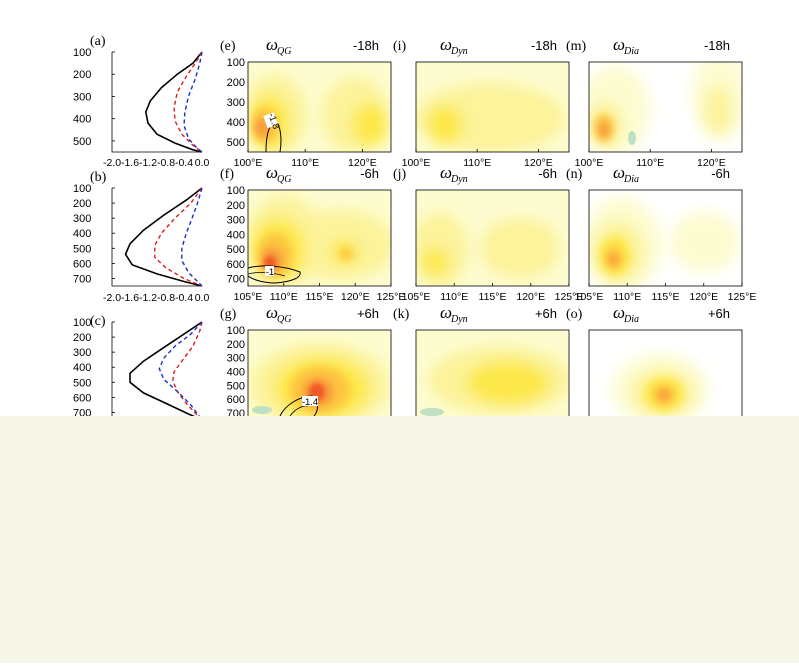 This screenshot has width=799, height=668. I want to click on x-tick-label: -1.6, so click(130, 163).